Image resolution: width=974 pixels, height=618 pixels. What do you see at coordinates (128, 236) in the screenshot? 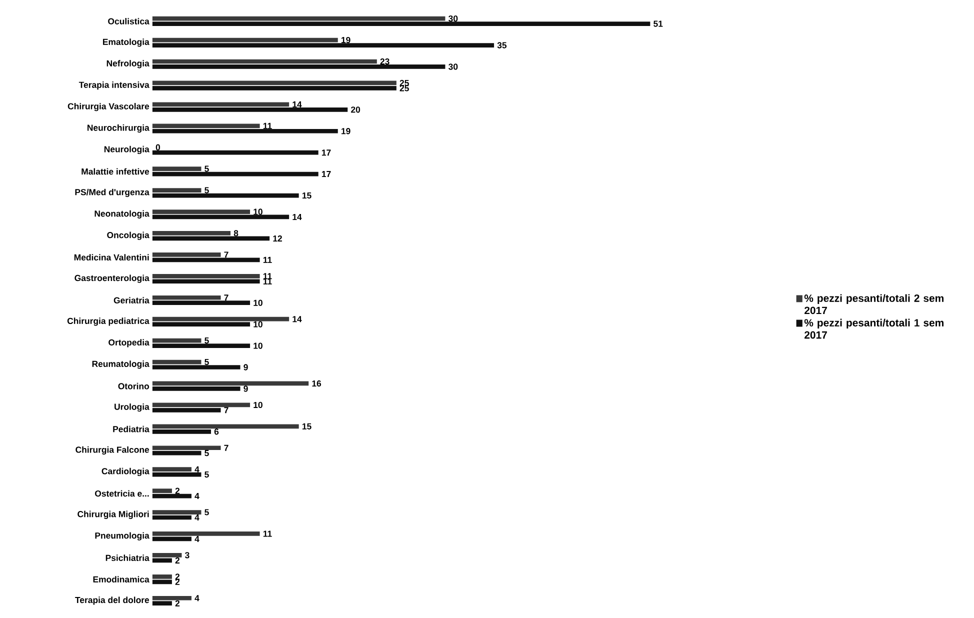
I see `y-tick-label: Oncologia` at bounding box center [128, 236].